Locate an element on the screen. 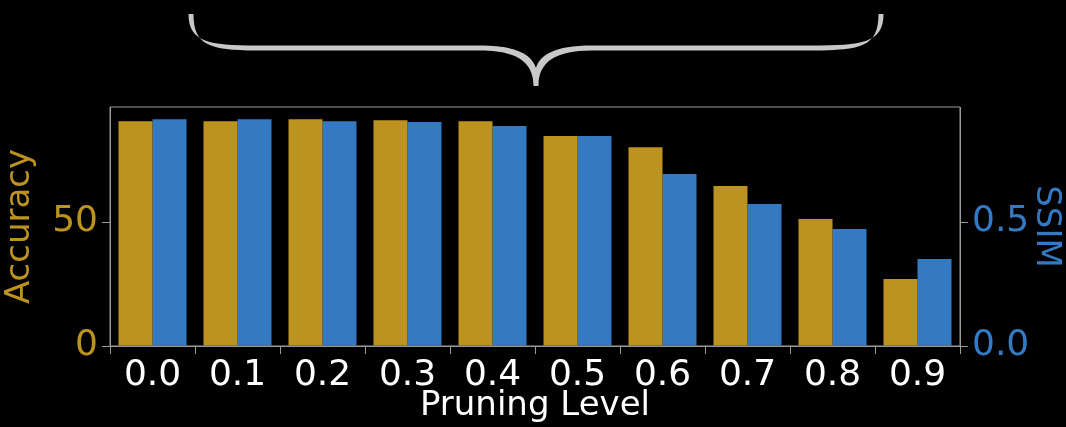  x-tick-label: 0.8 is located at coordinates (832, 372).